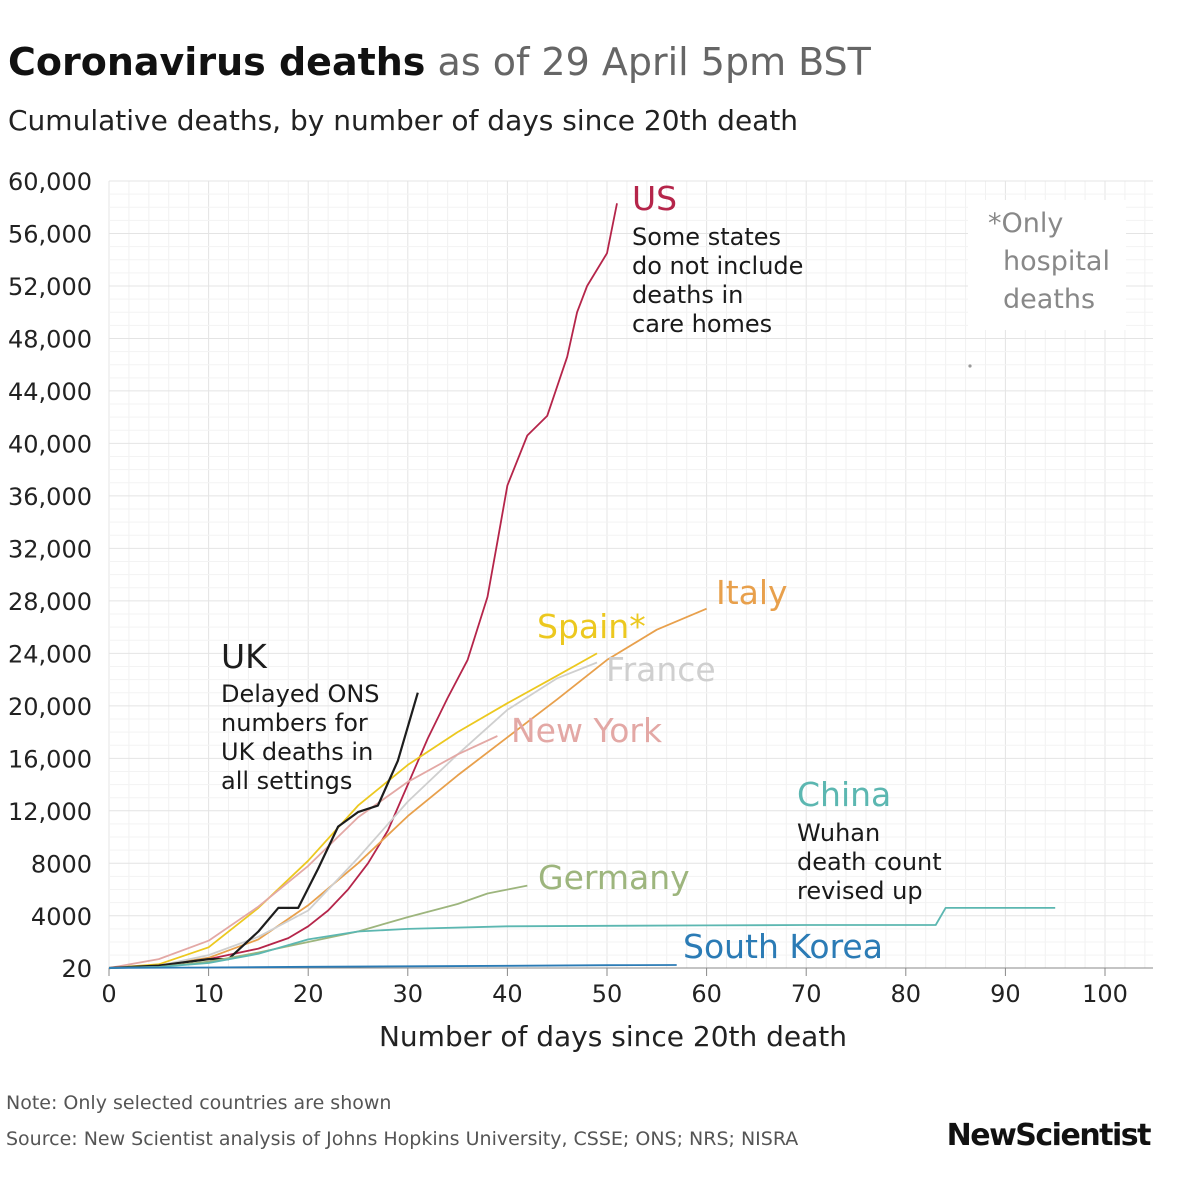 The image size is (1200, 1200). I want to click on x-tick-label: 90, so click(1005, 994).